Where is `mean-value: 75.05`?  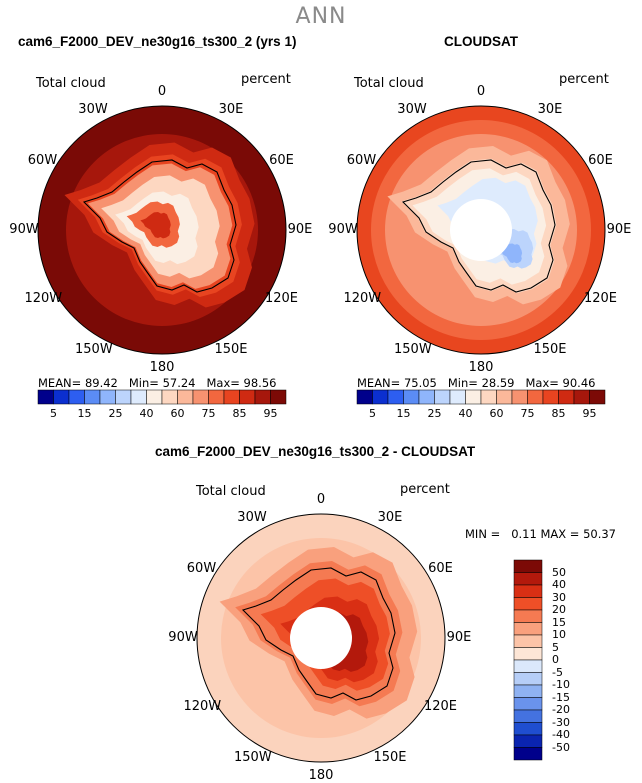 mean-value: 75.05 is located at coordinates (420, 383).